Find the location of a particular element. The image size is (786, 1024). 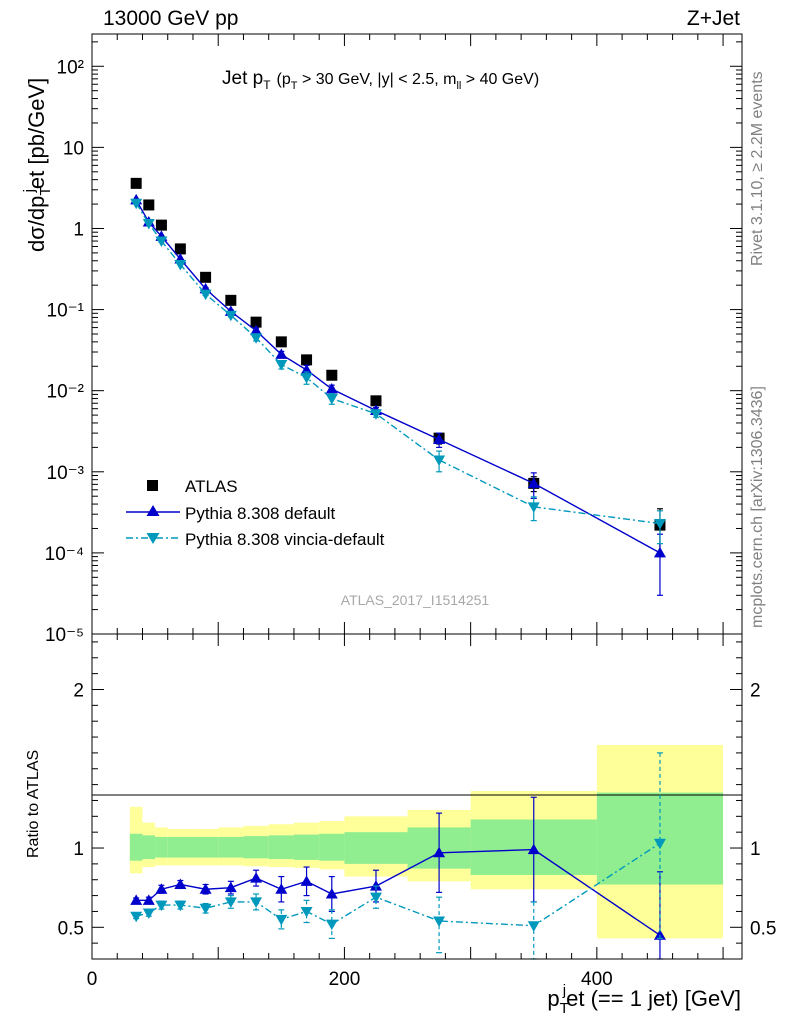

ratio-y-tick-label: 1 is located at coordinates (78, 849).